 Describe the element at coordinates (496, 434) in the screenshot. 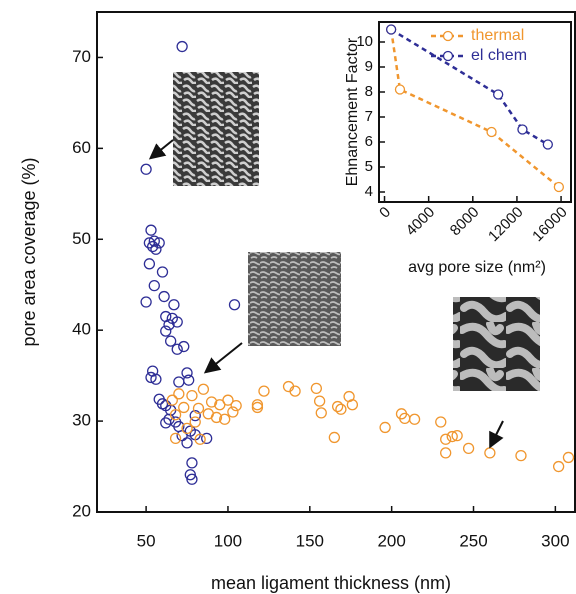

I see `arrow` at that location.